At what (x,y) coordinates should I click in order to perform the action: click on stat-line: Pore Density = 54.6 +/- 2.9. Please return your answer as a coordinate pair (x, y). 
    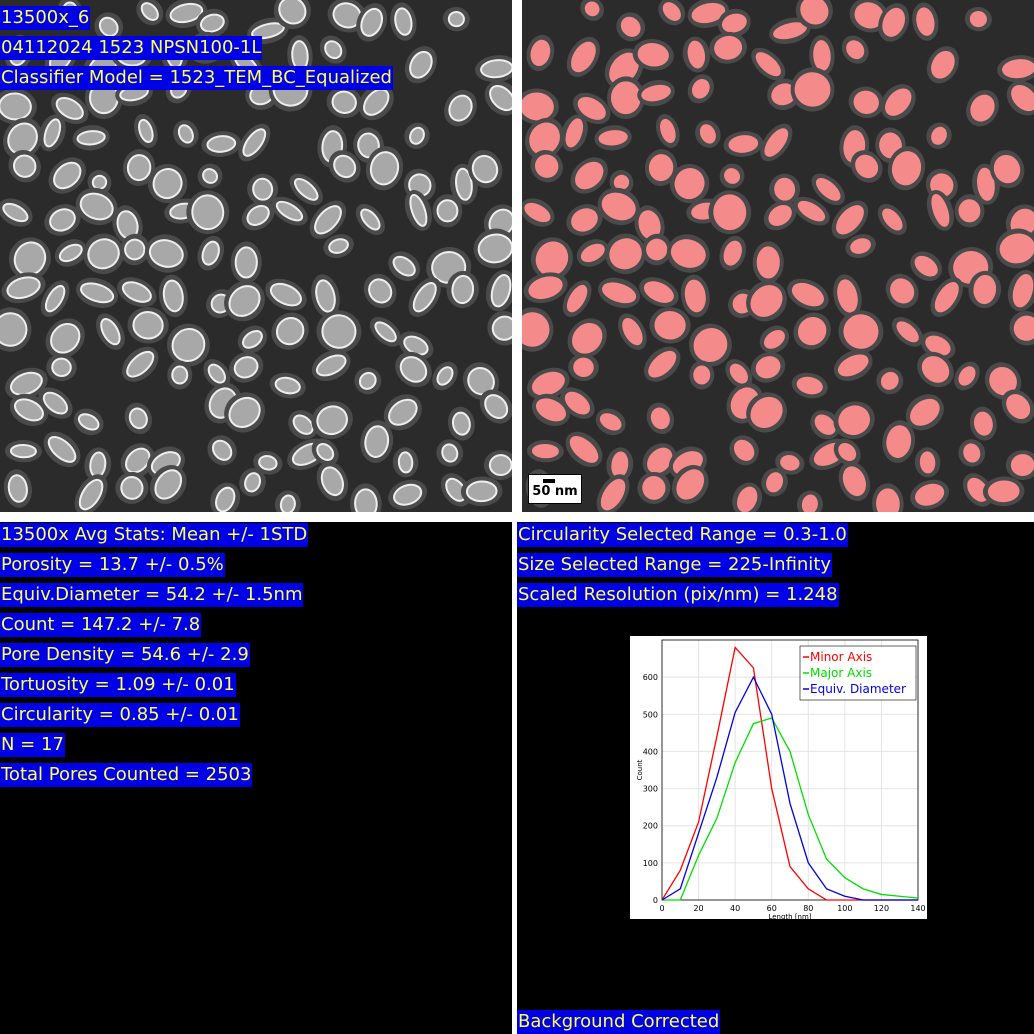
    Looking at the image, I should click on (125, 655).